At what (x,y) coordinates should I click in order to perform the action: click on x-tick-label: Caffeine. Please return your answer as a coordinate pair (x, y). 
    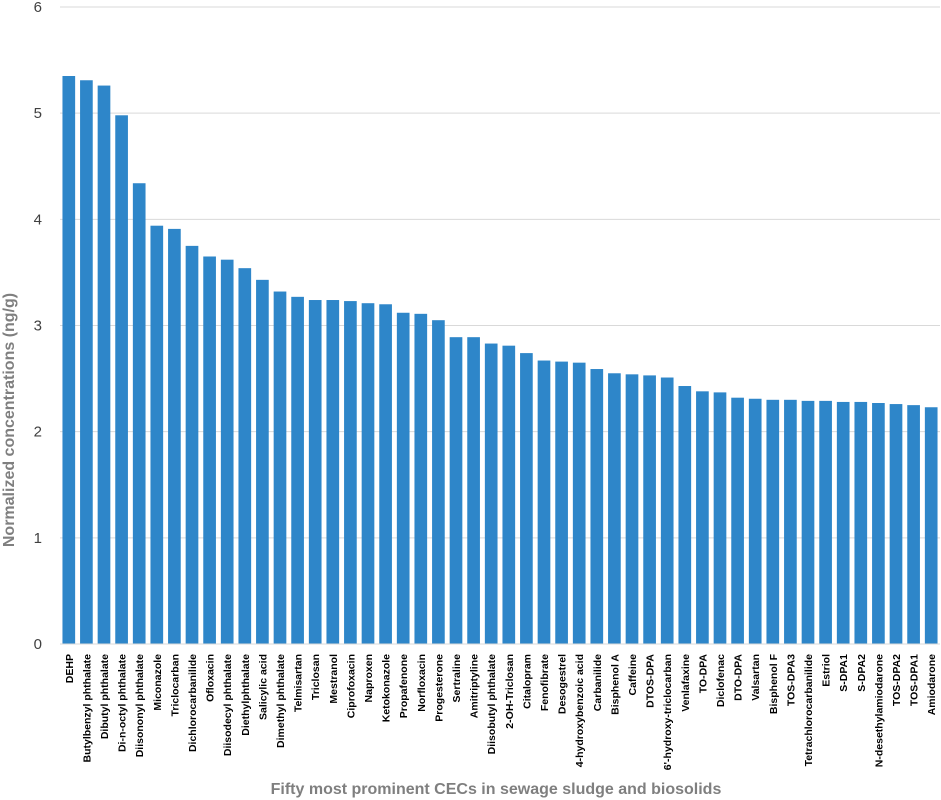
    Looking at the image, I should click on (633, 675).